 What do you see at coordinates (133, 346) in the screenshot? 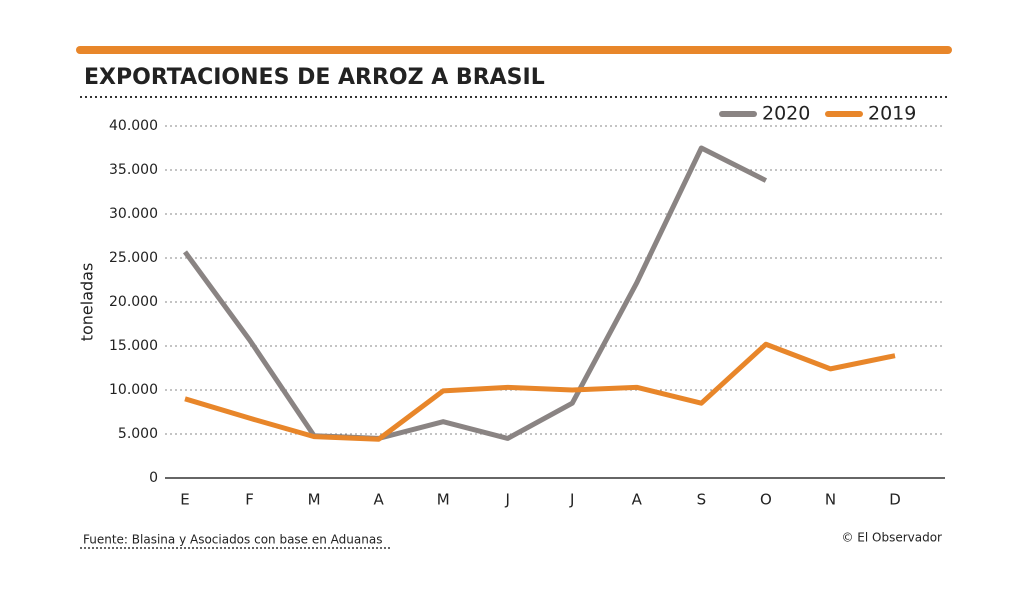
I see `y-tick-label: 15.000` at bounding box center [133, 346].